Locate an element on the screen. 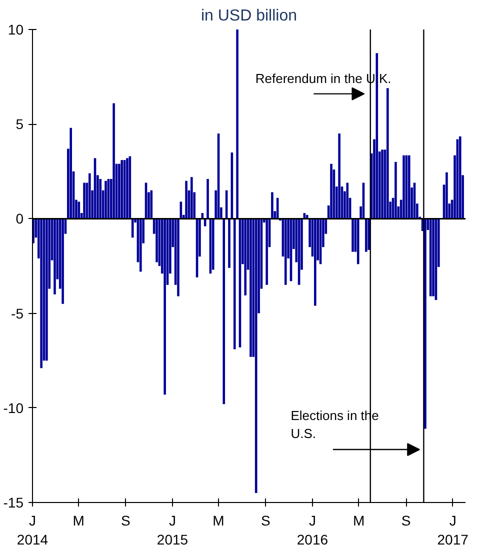 Image resolution: width=479 pixels, height=550 pixels. chart-title: in USD billion is located at coordinates (249, 16).